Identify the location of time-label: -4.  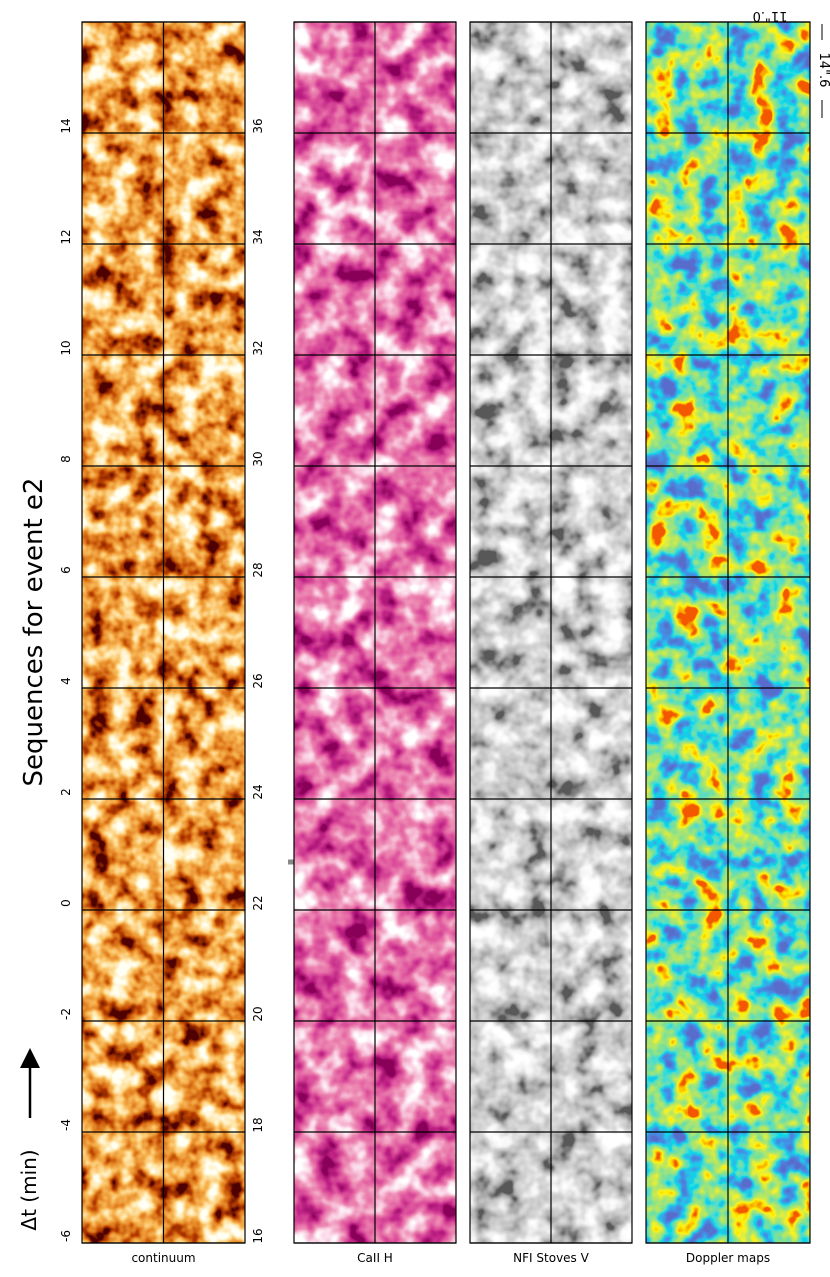
(66, 1125).